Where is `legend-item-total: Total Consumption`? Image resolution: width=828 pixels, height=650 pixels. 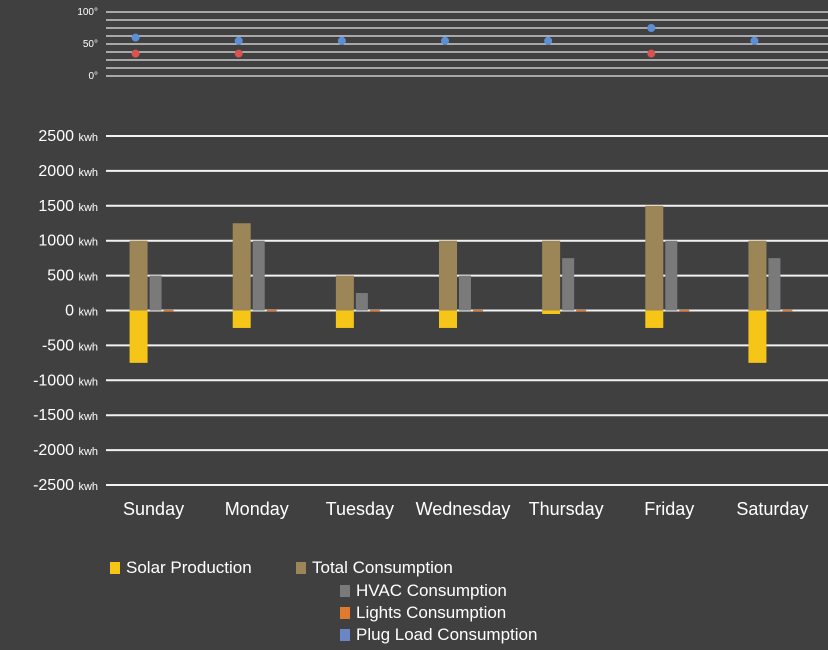
legend-item-total: Total Consumption is located at coordinates (374, 568).